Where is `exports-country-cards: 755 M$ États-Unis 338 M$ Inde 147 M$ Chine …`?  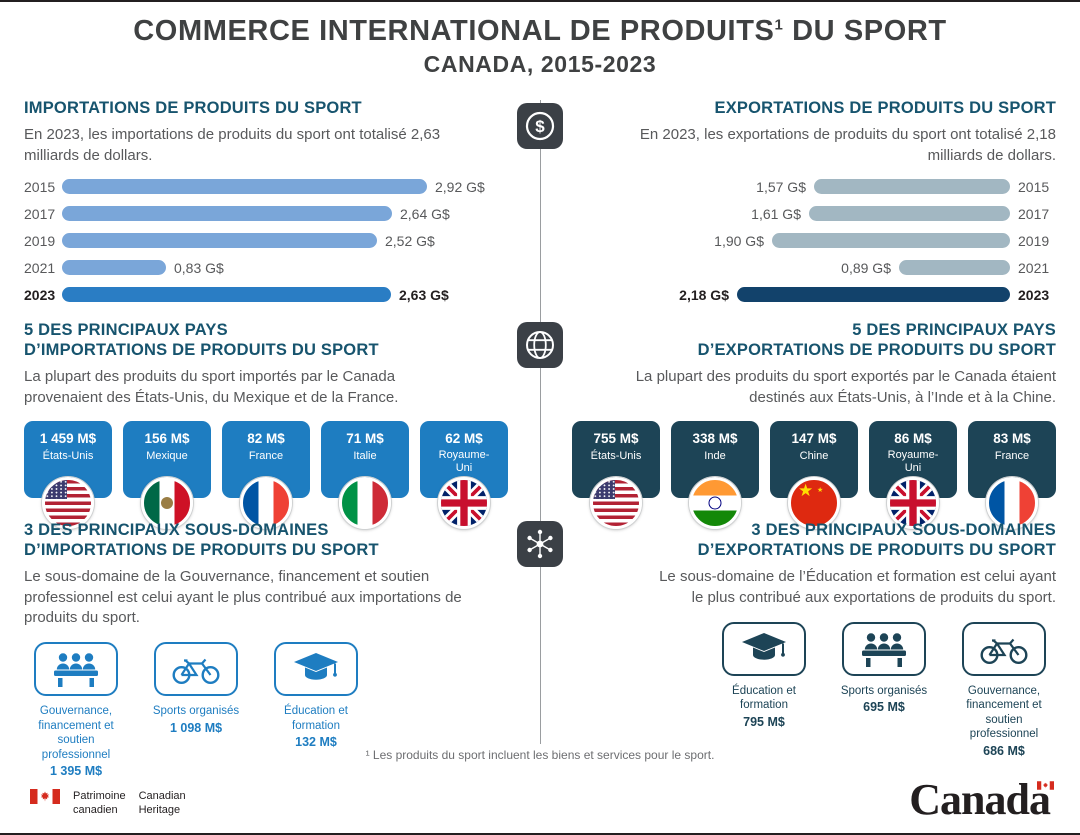 exports-country-cards: 755 M$ États-Unis 338 M$ Inde 147 M$ Chine … is located at coordinates (813, 475).